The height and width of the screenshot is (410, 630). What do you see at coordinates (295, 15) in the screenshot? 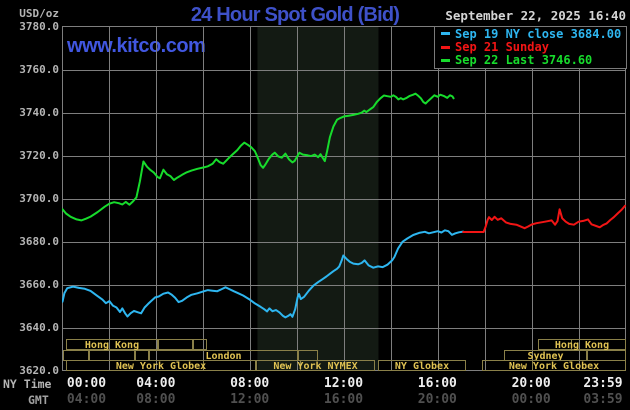
I see `chart-title: 24 Hour Spot Gold (Bid)` at bounding box center [295, 15].